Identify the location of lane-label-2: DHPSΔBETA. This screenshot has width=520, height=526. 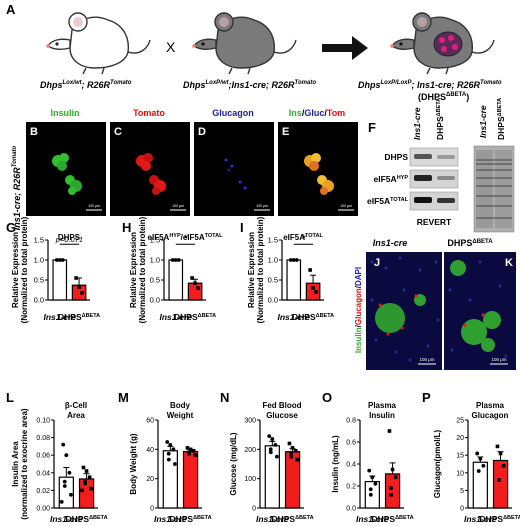
(440, 119).